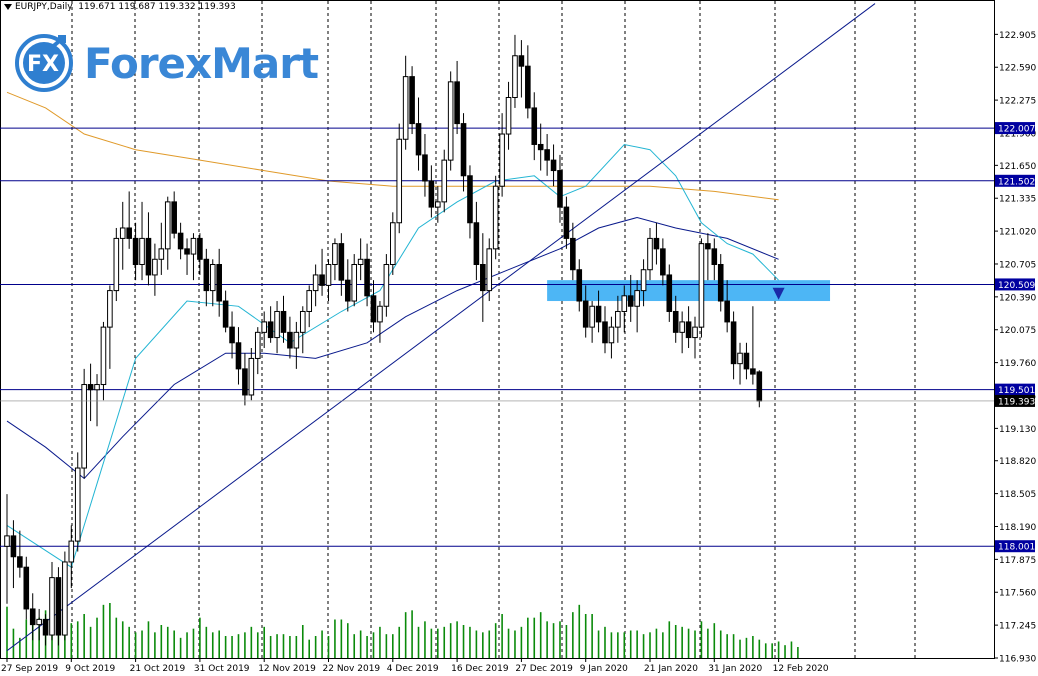  Describe the element at coordinates (544, 669) in the screenshot. I see `x-tick-label: 27 Dec 2019` at that location.